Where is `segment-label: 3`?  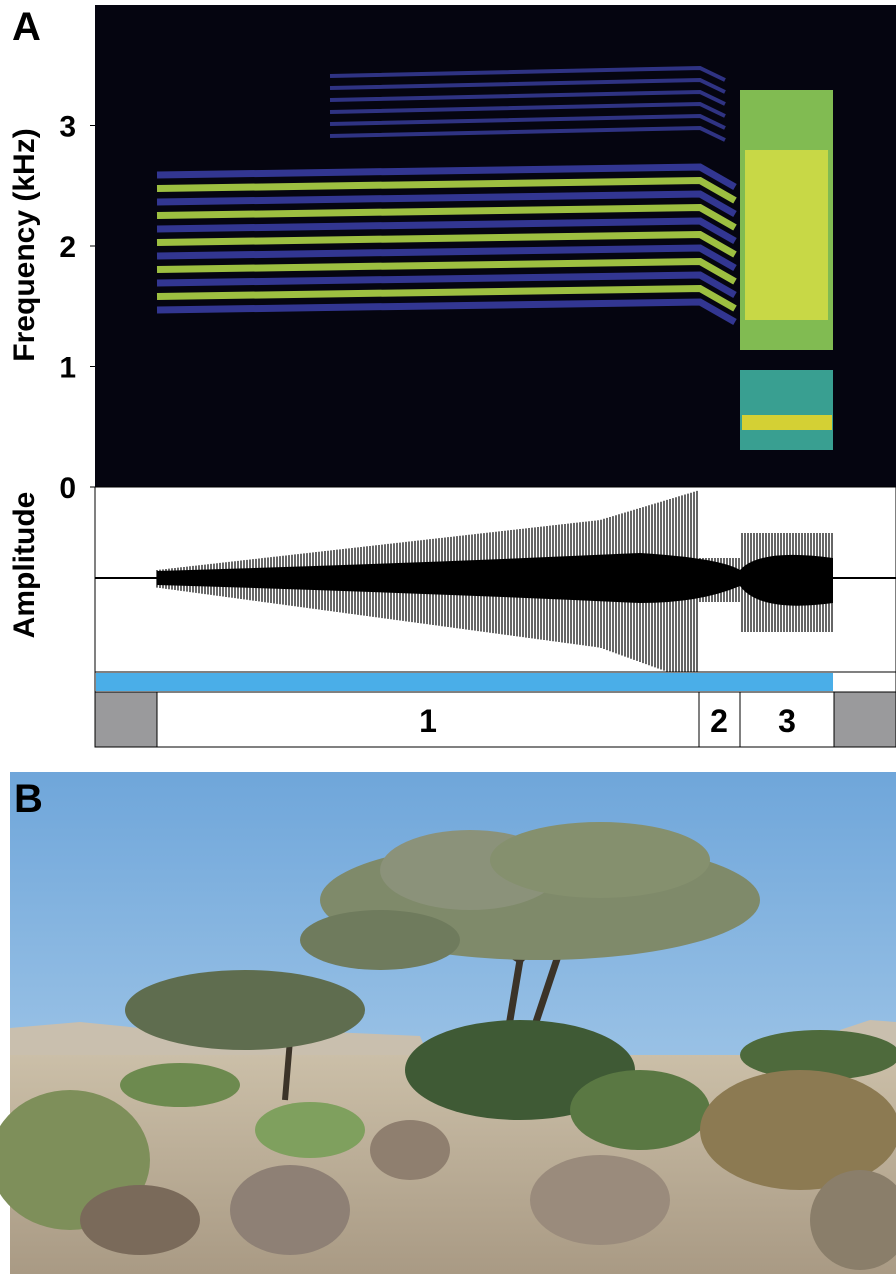
segment-label: 3 is located at coordinates (787, 721).